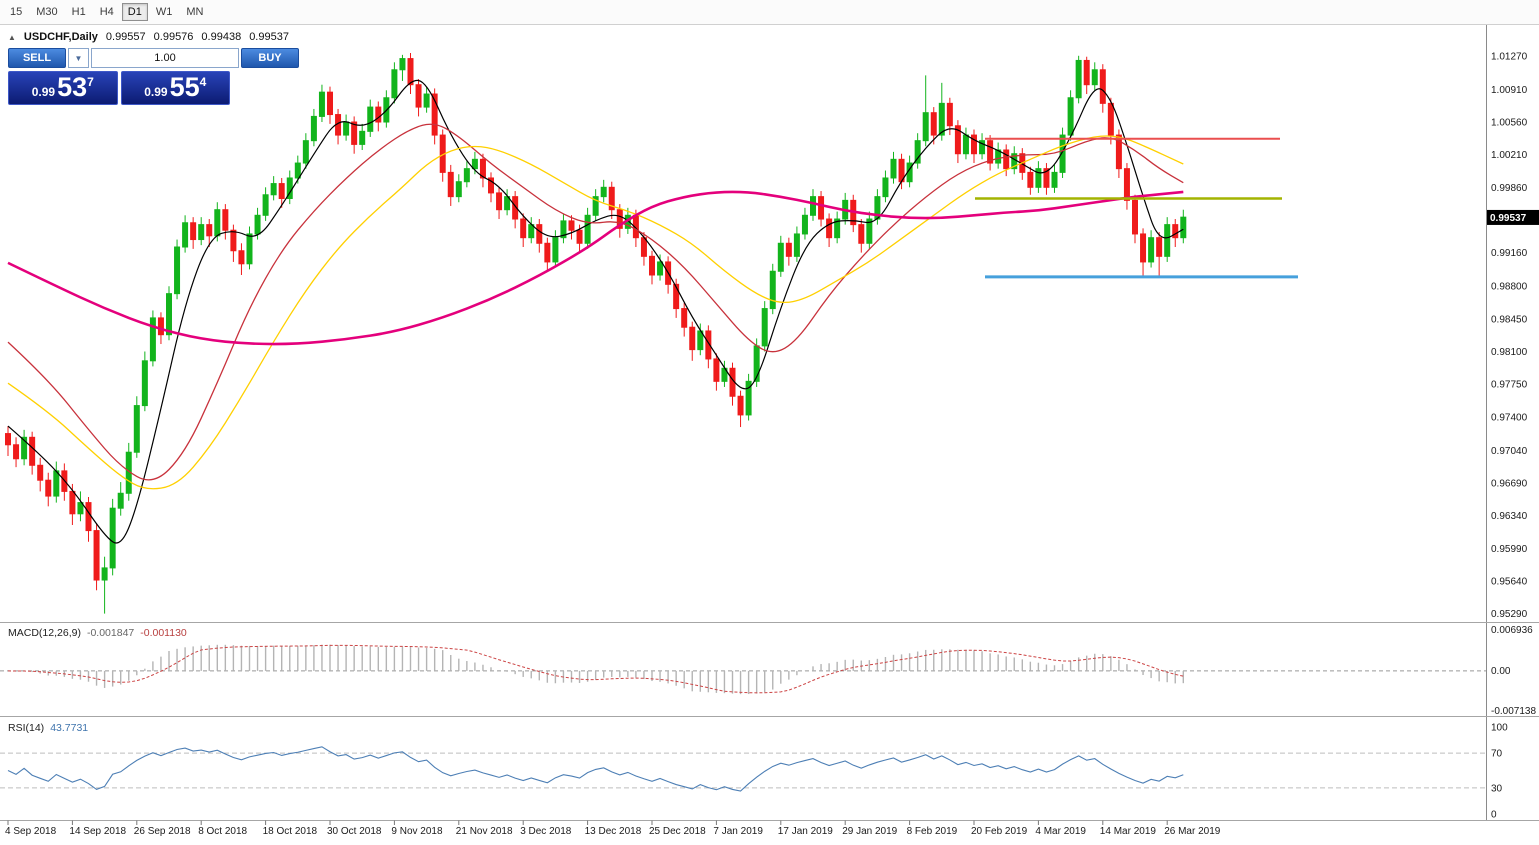  I want to click on svg-text: 8 Oct 2018, so click(222, 831).